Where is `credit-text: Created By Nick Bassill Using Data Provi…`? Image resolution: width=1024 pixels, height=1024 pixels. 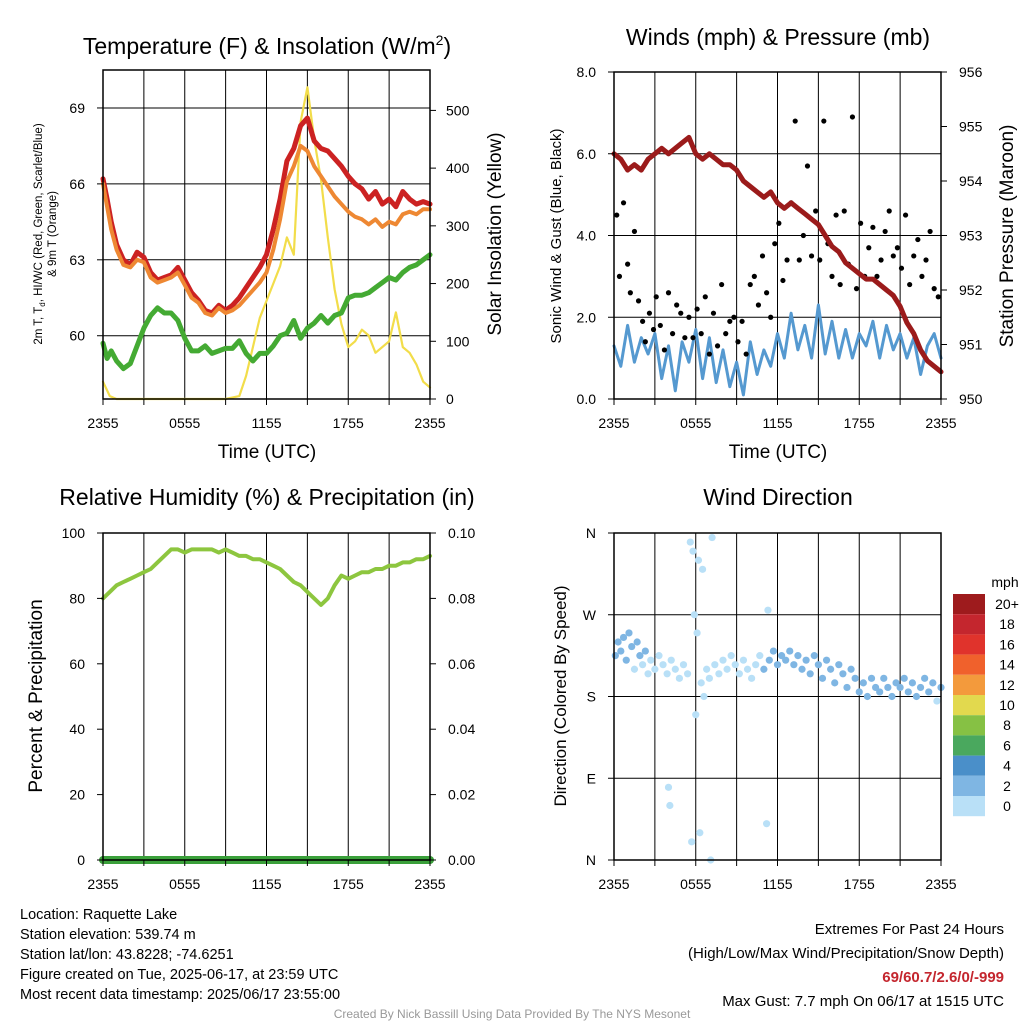 credit-text: Created By Nick Bassill Using Data Provi… is located at coordinates (512, 1014).